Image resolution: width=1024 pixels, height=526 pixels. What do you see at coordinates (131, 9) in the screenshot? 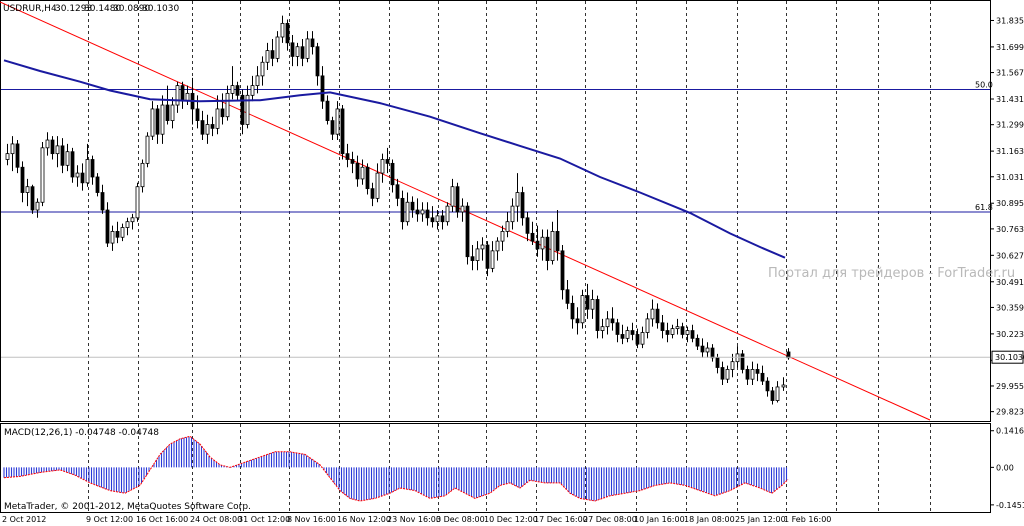
I see `ohlc-low: 30.0890` at bounding box center [131, 9].